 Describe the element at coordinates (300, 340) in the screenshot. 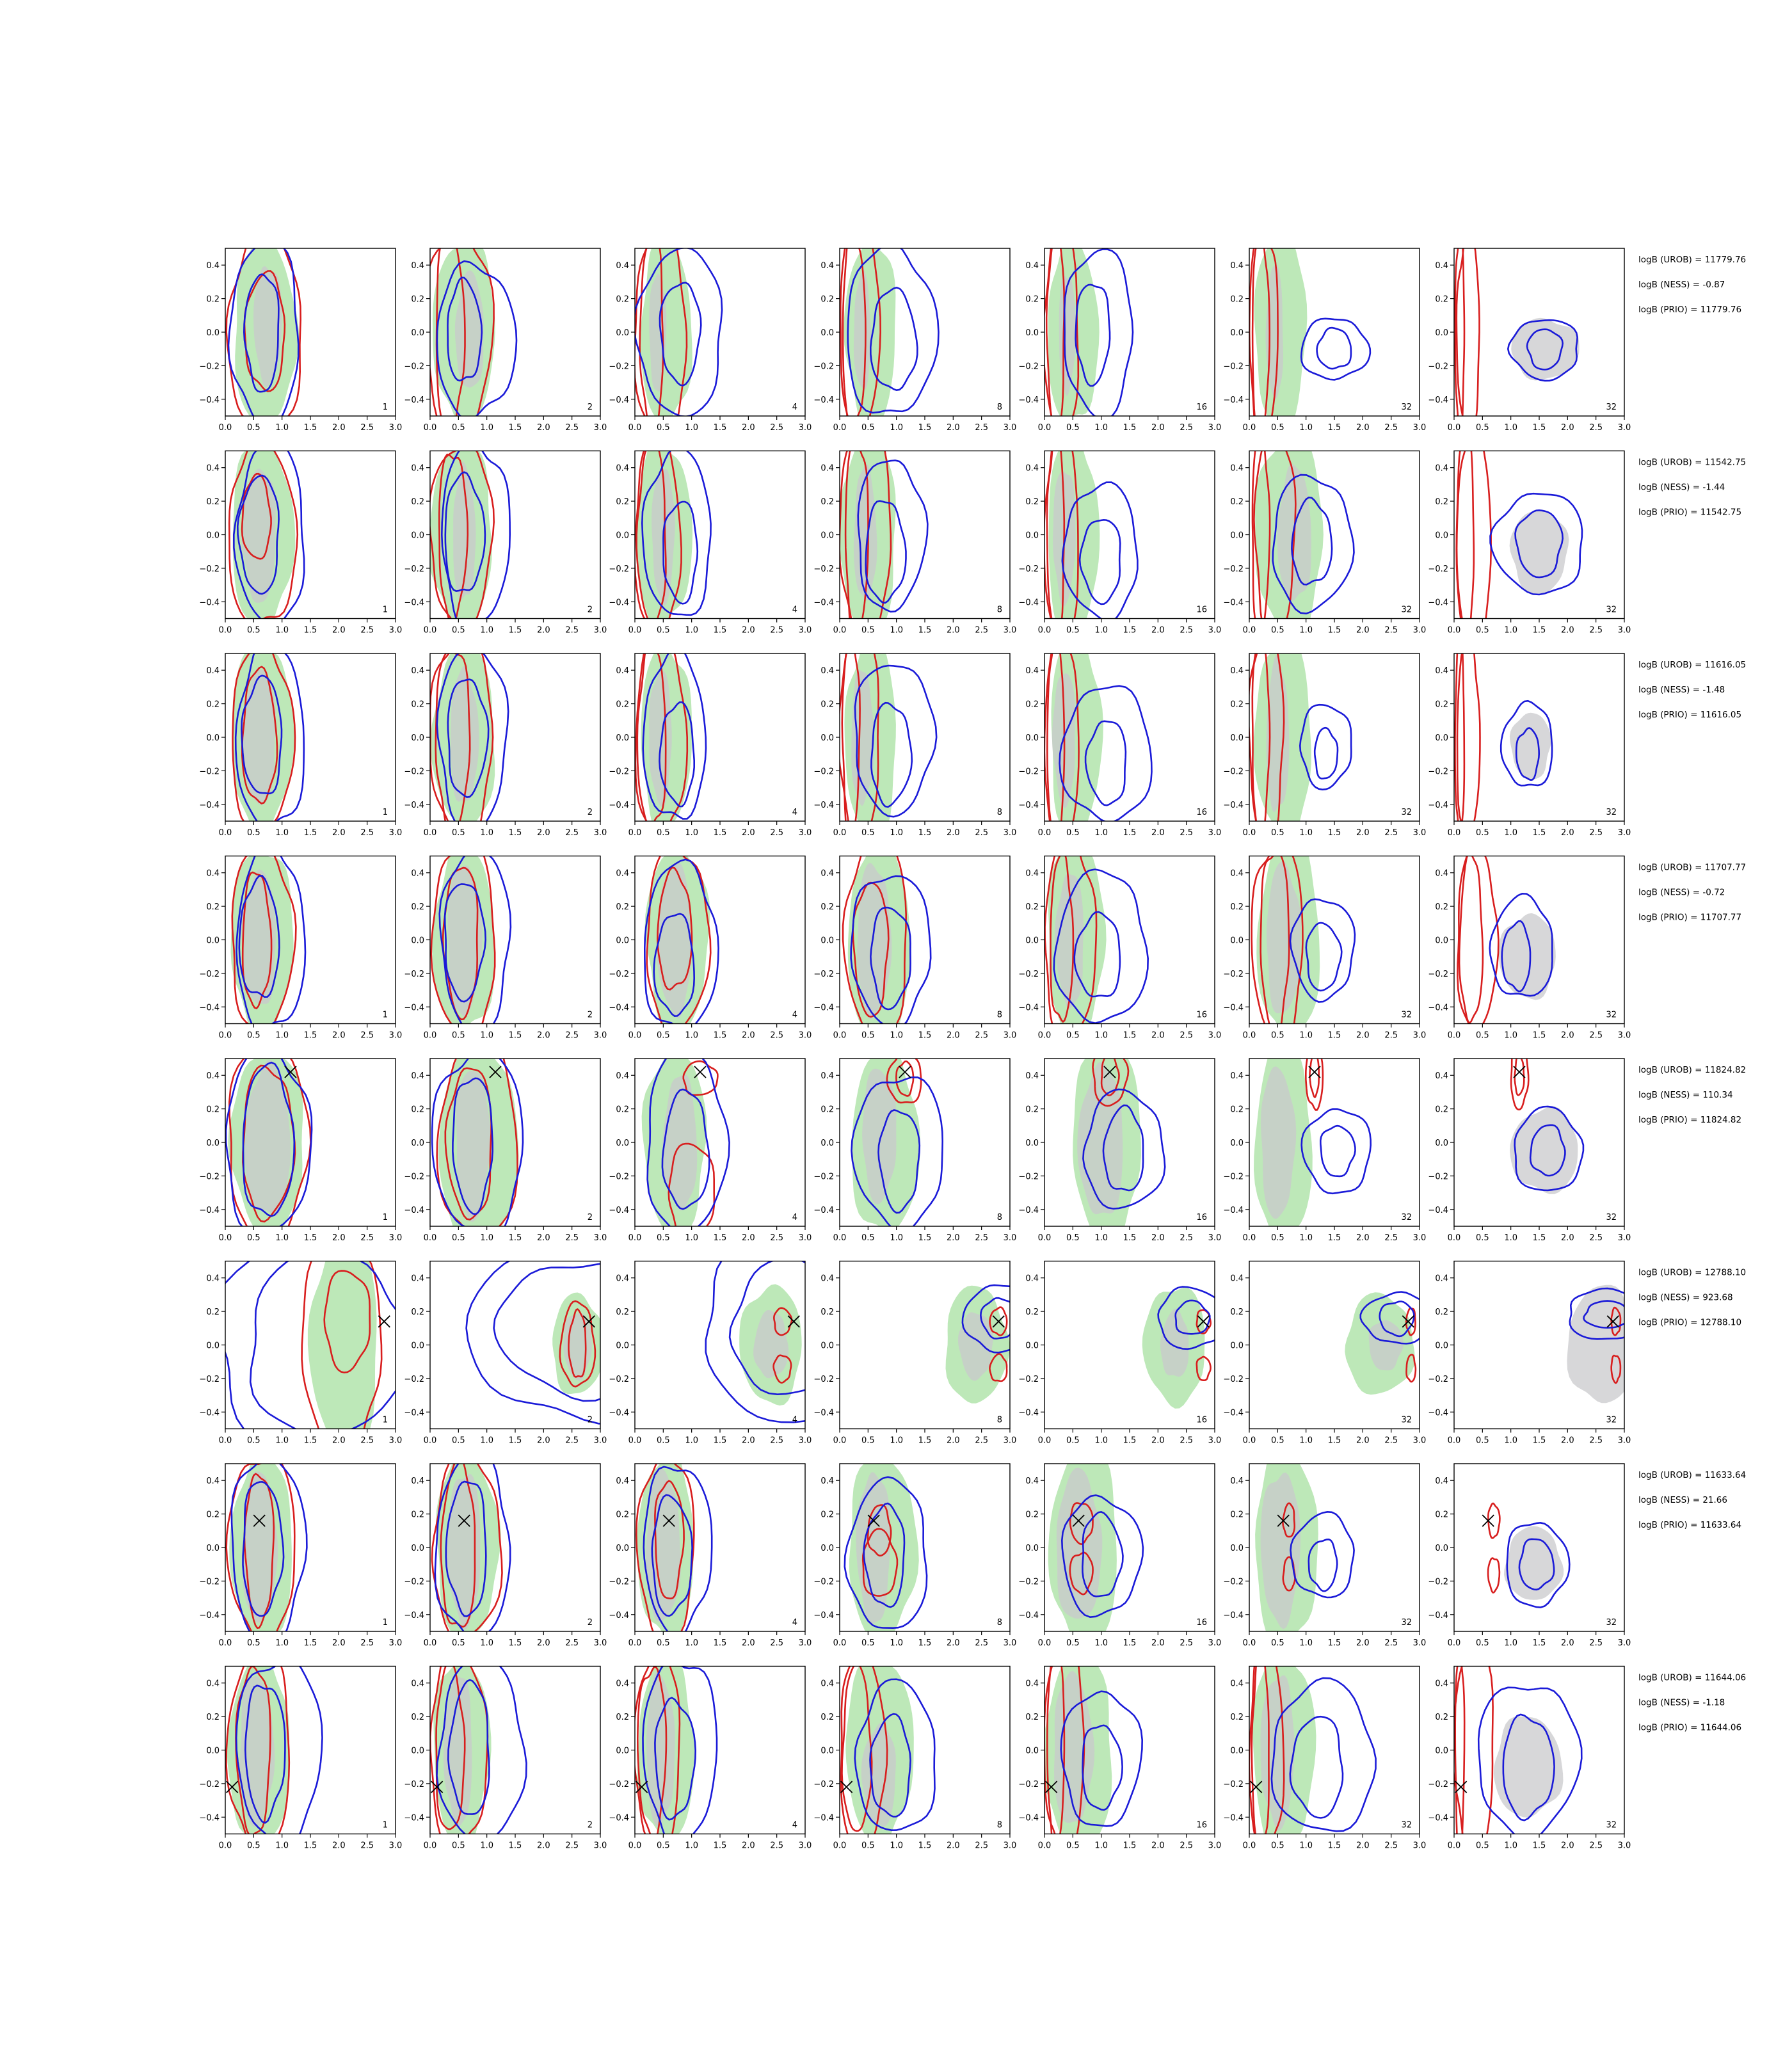

I see `panel-r1-c1: −0.4 −0.2 0.0 0.2 0.4 0.0 0.5 1.0 1.5 2.0 2.5 3.0 1` at that location.